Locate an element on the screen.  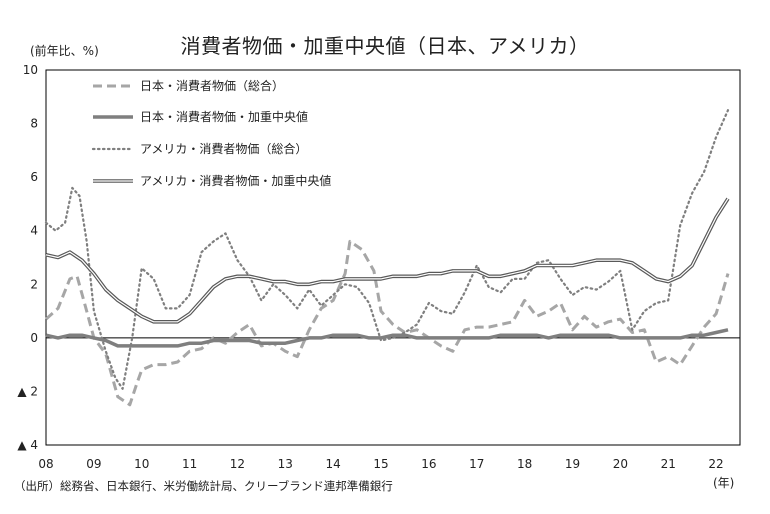
legend-label-2: 日本・消費者物価・加重中央値 is located at coordinates (224, 116).